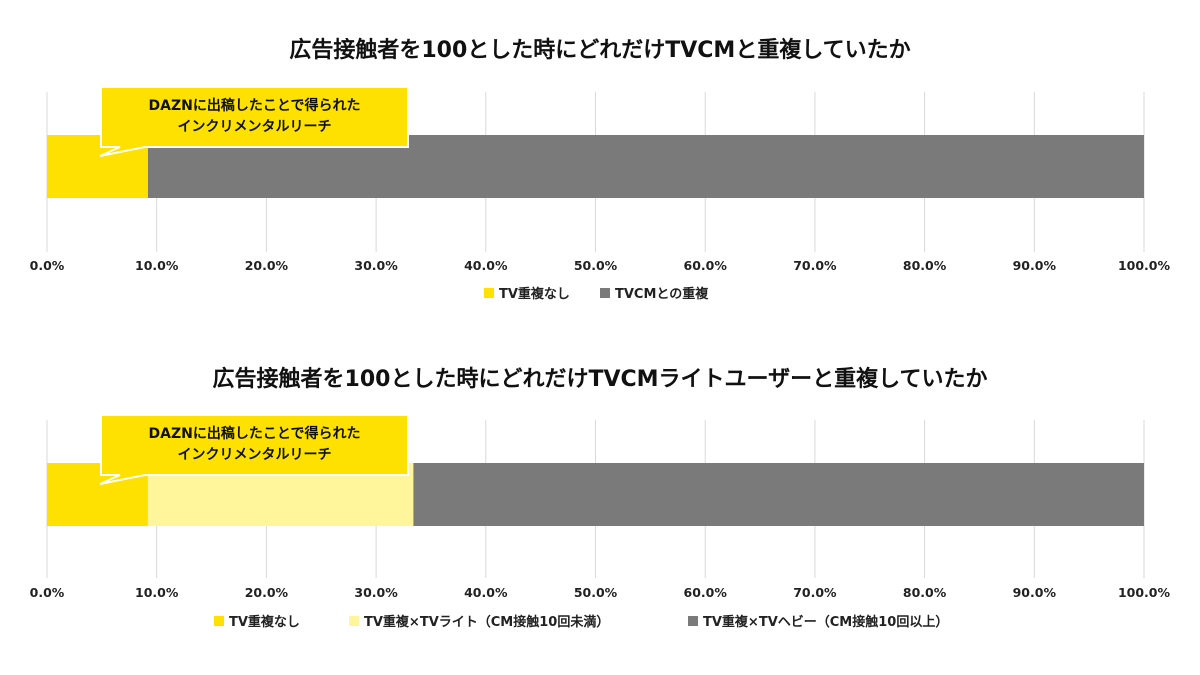  Describe the element at coordinates (599, 50) in the screenshot. I see `chart-title: 広告接触者を100とした時にどれだけTVCMと重複していたか` at that location.